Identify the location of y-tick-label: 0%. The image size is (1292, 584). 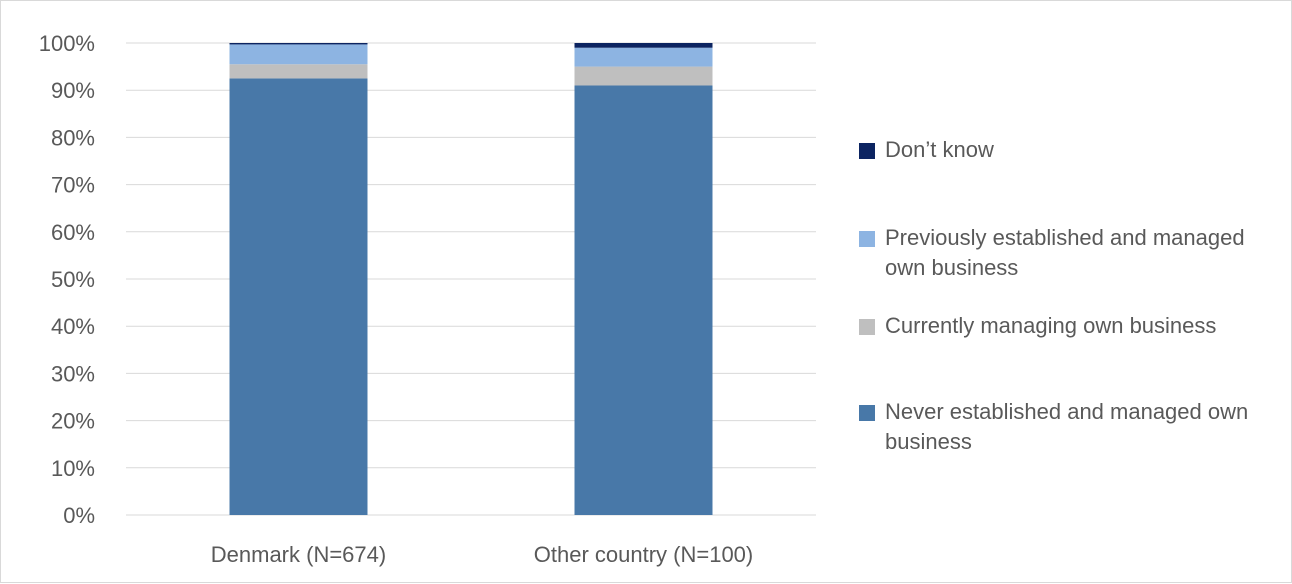
(79, 515).